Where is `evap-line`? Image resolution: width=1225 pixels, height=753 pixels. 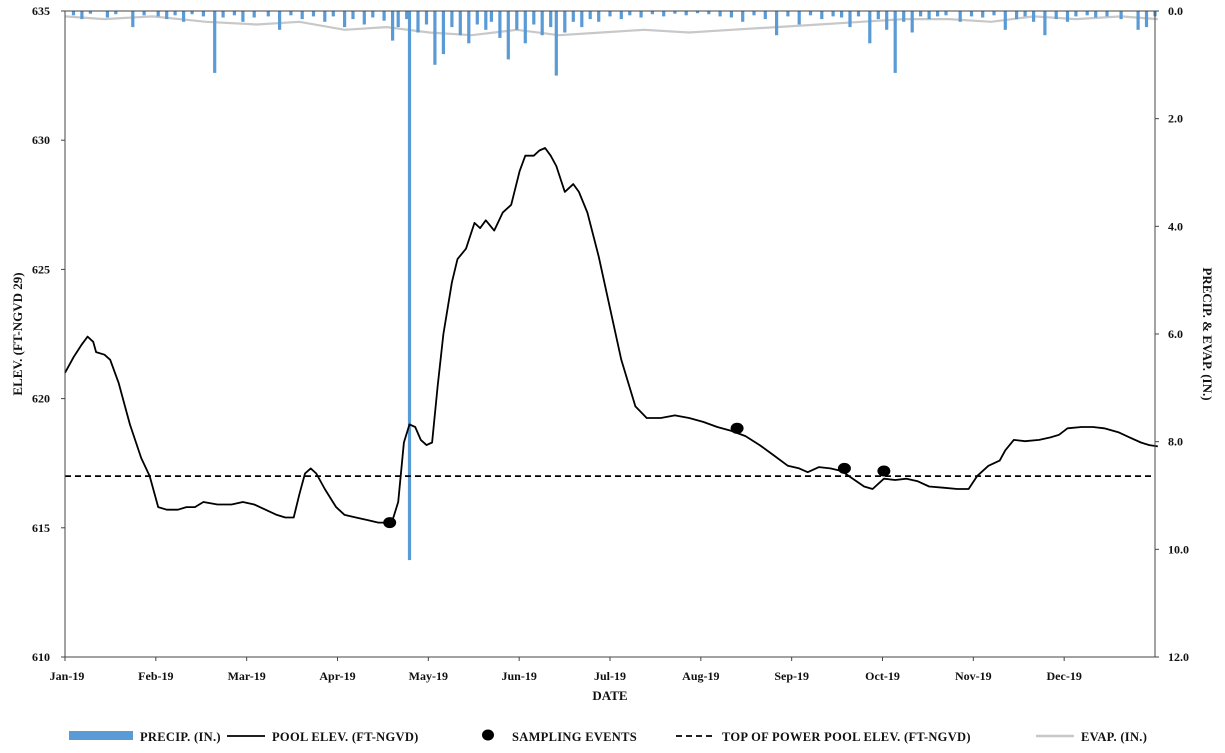 evap-line is located at coordinates (611, 26).